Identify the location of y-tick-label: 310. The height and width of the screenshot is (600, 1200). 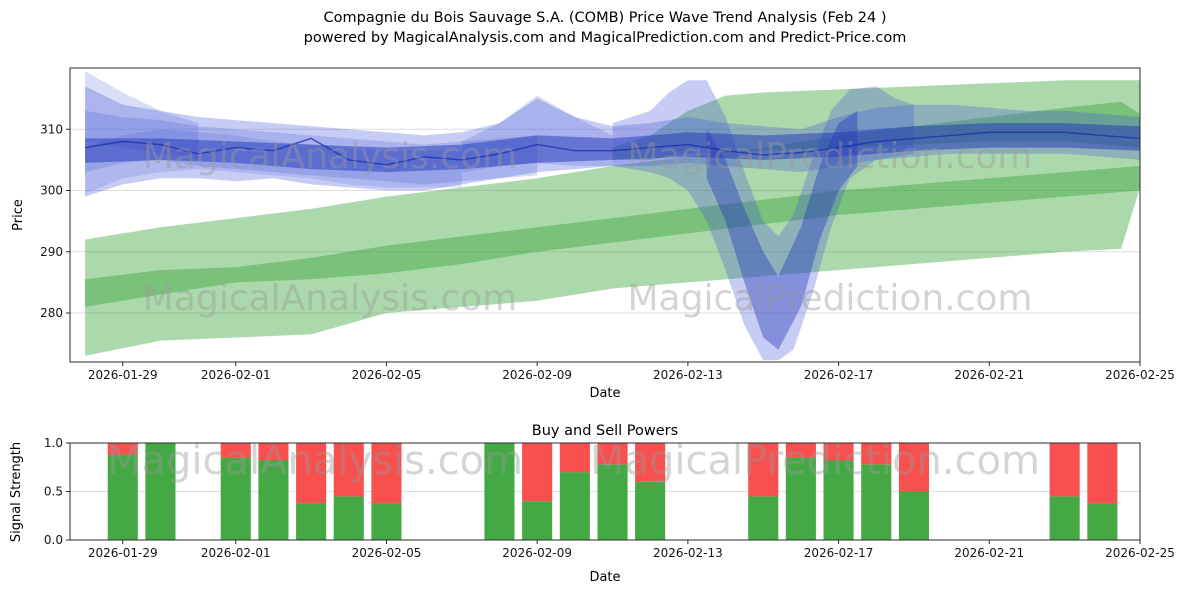
(51, 129).